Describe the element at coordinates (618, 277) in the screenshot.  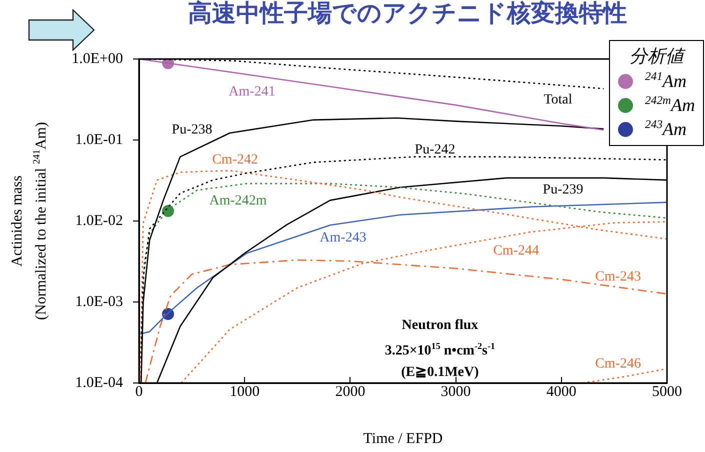
I see `series-label: Cm-243` at that location.